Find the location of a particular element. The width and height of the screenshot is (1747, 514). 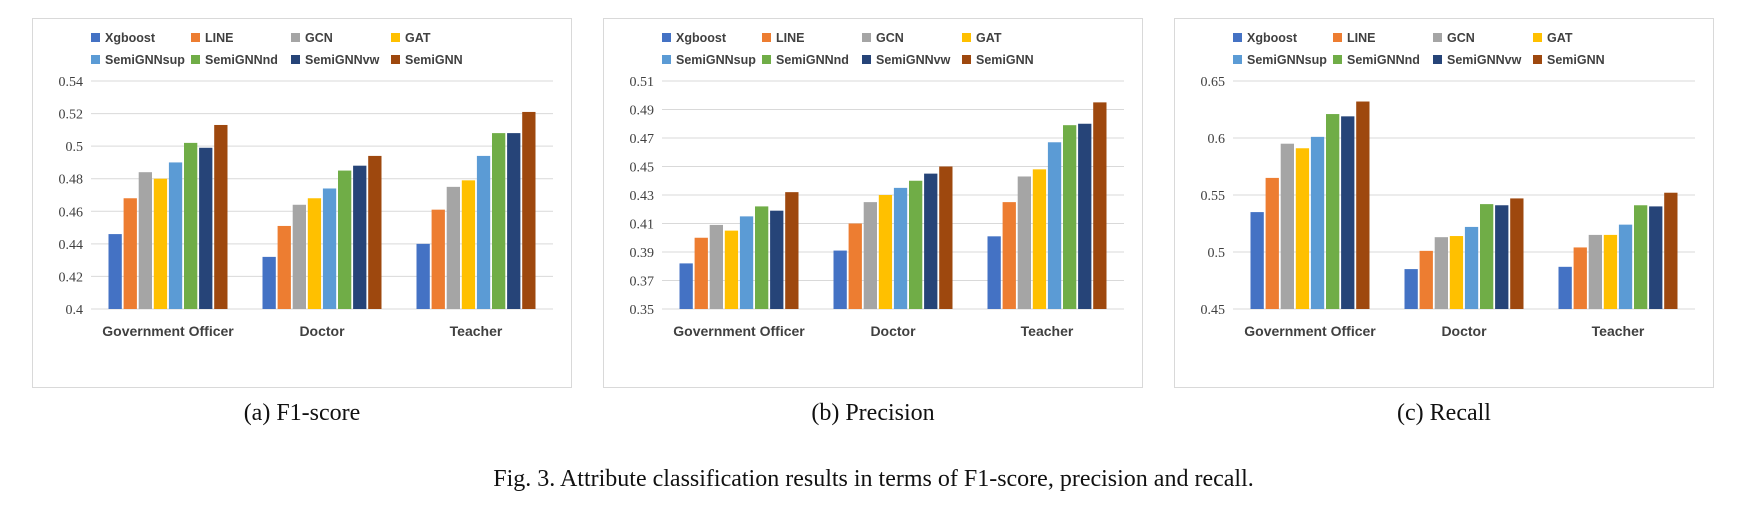

y-tick-label: 0.54 is located at coordinates (71, 82).